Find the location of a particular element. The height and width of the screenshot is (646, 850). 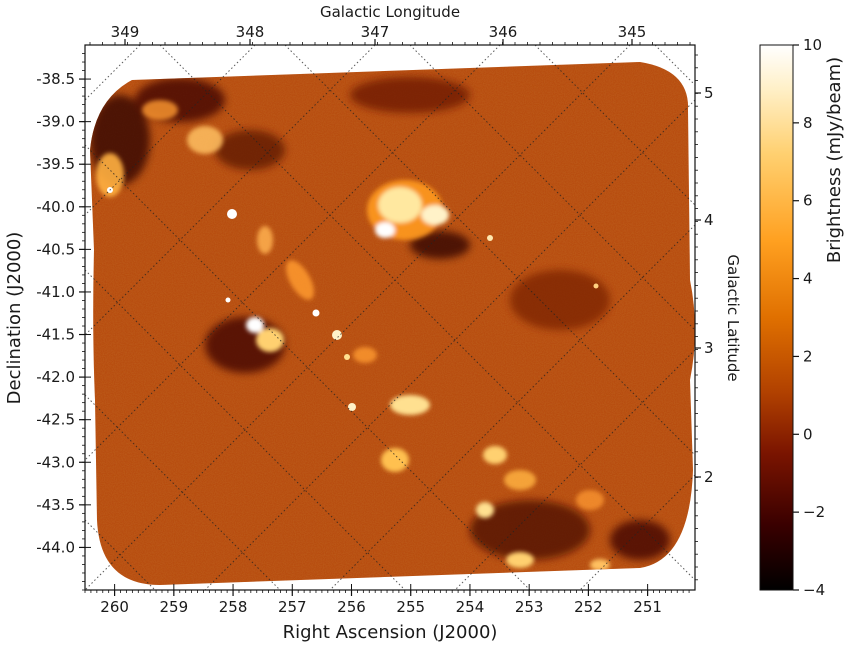

x-tick-label: 252 is located at coordinates (588, 607).